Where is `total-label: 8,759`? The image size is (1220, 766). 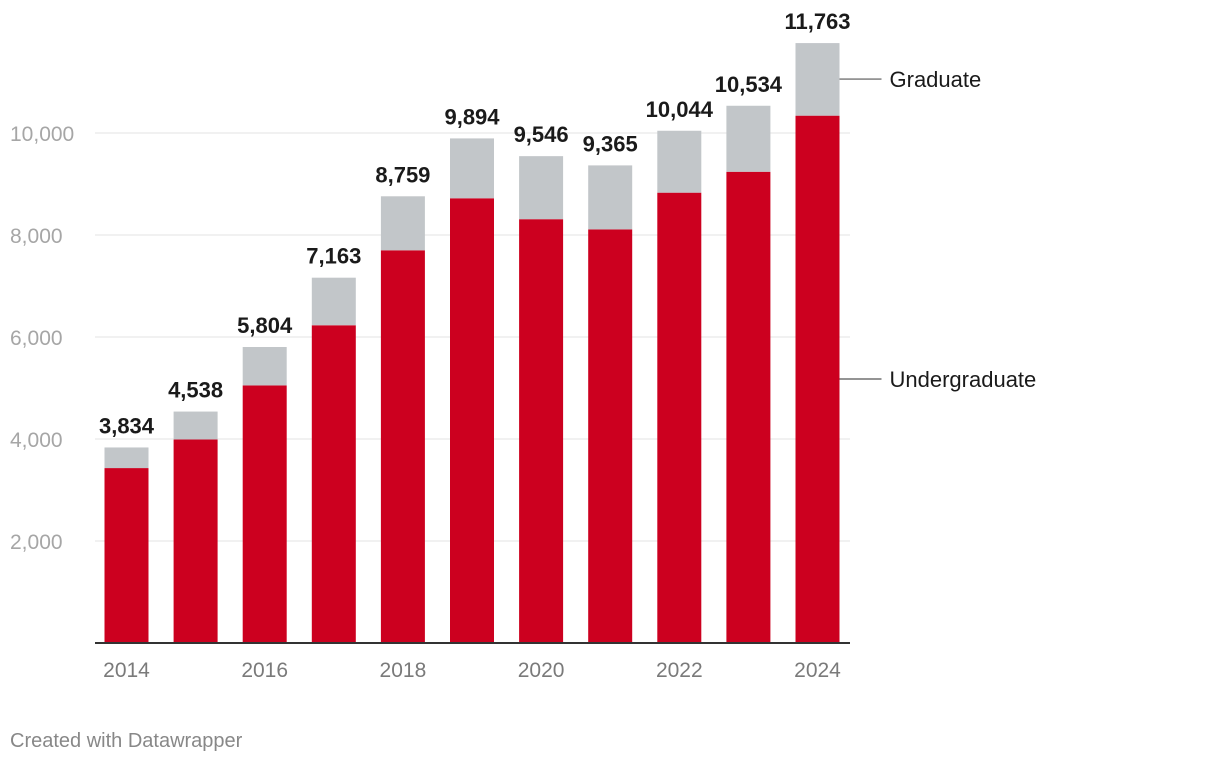
total-label: 8,759 is located at coordinates (402, 174).